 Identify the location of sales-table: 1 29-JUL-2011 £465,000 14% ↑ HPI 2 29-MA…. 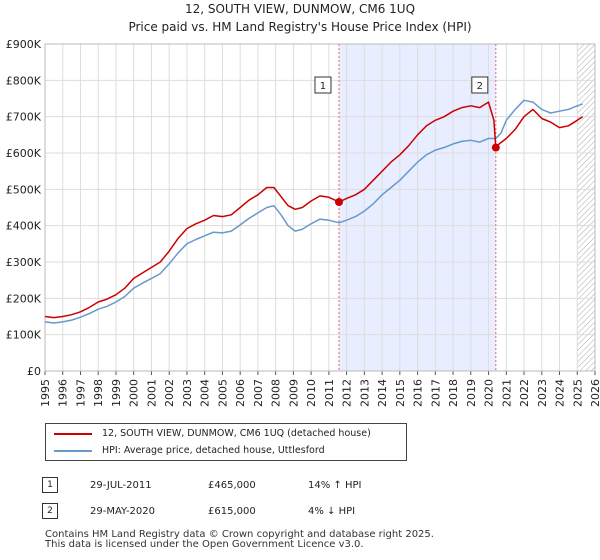
(201, 498).